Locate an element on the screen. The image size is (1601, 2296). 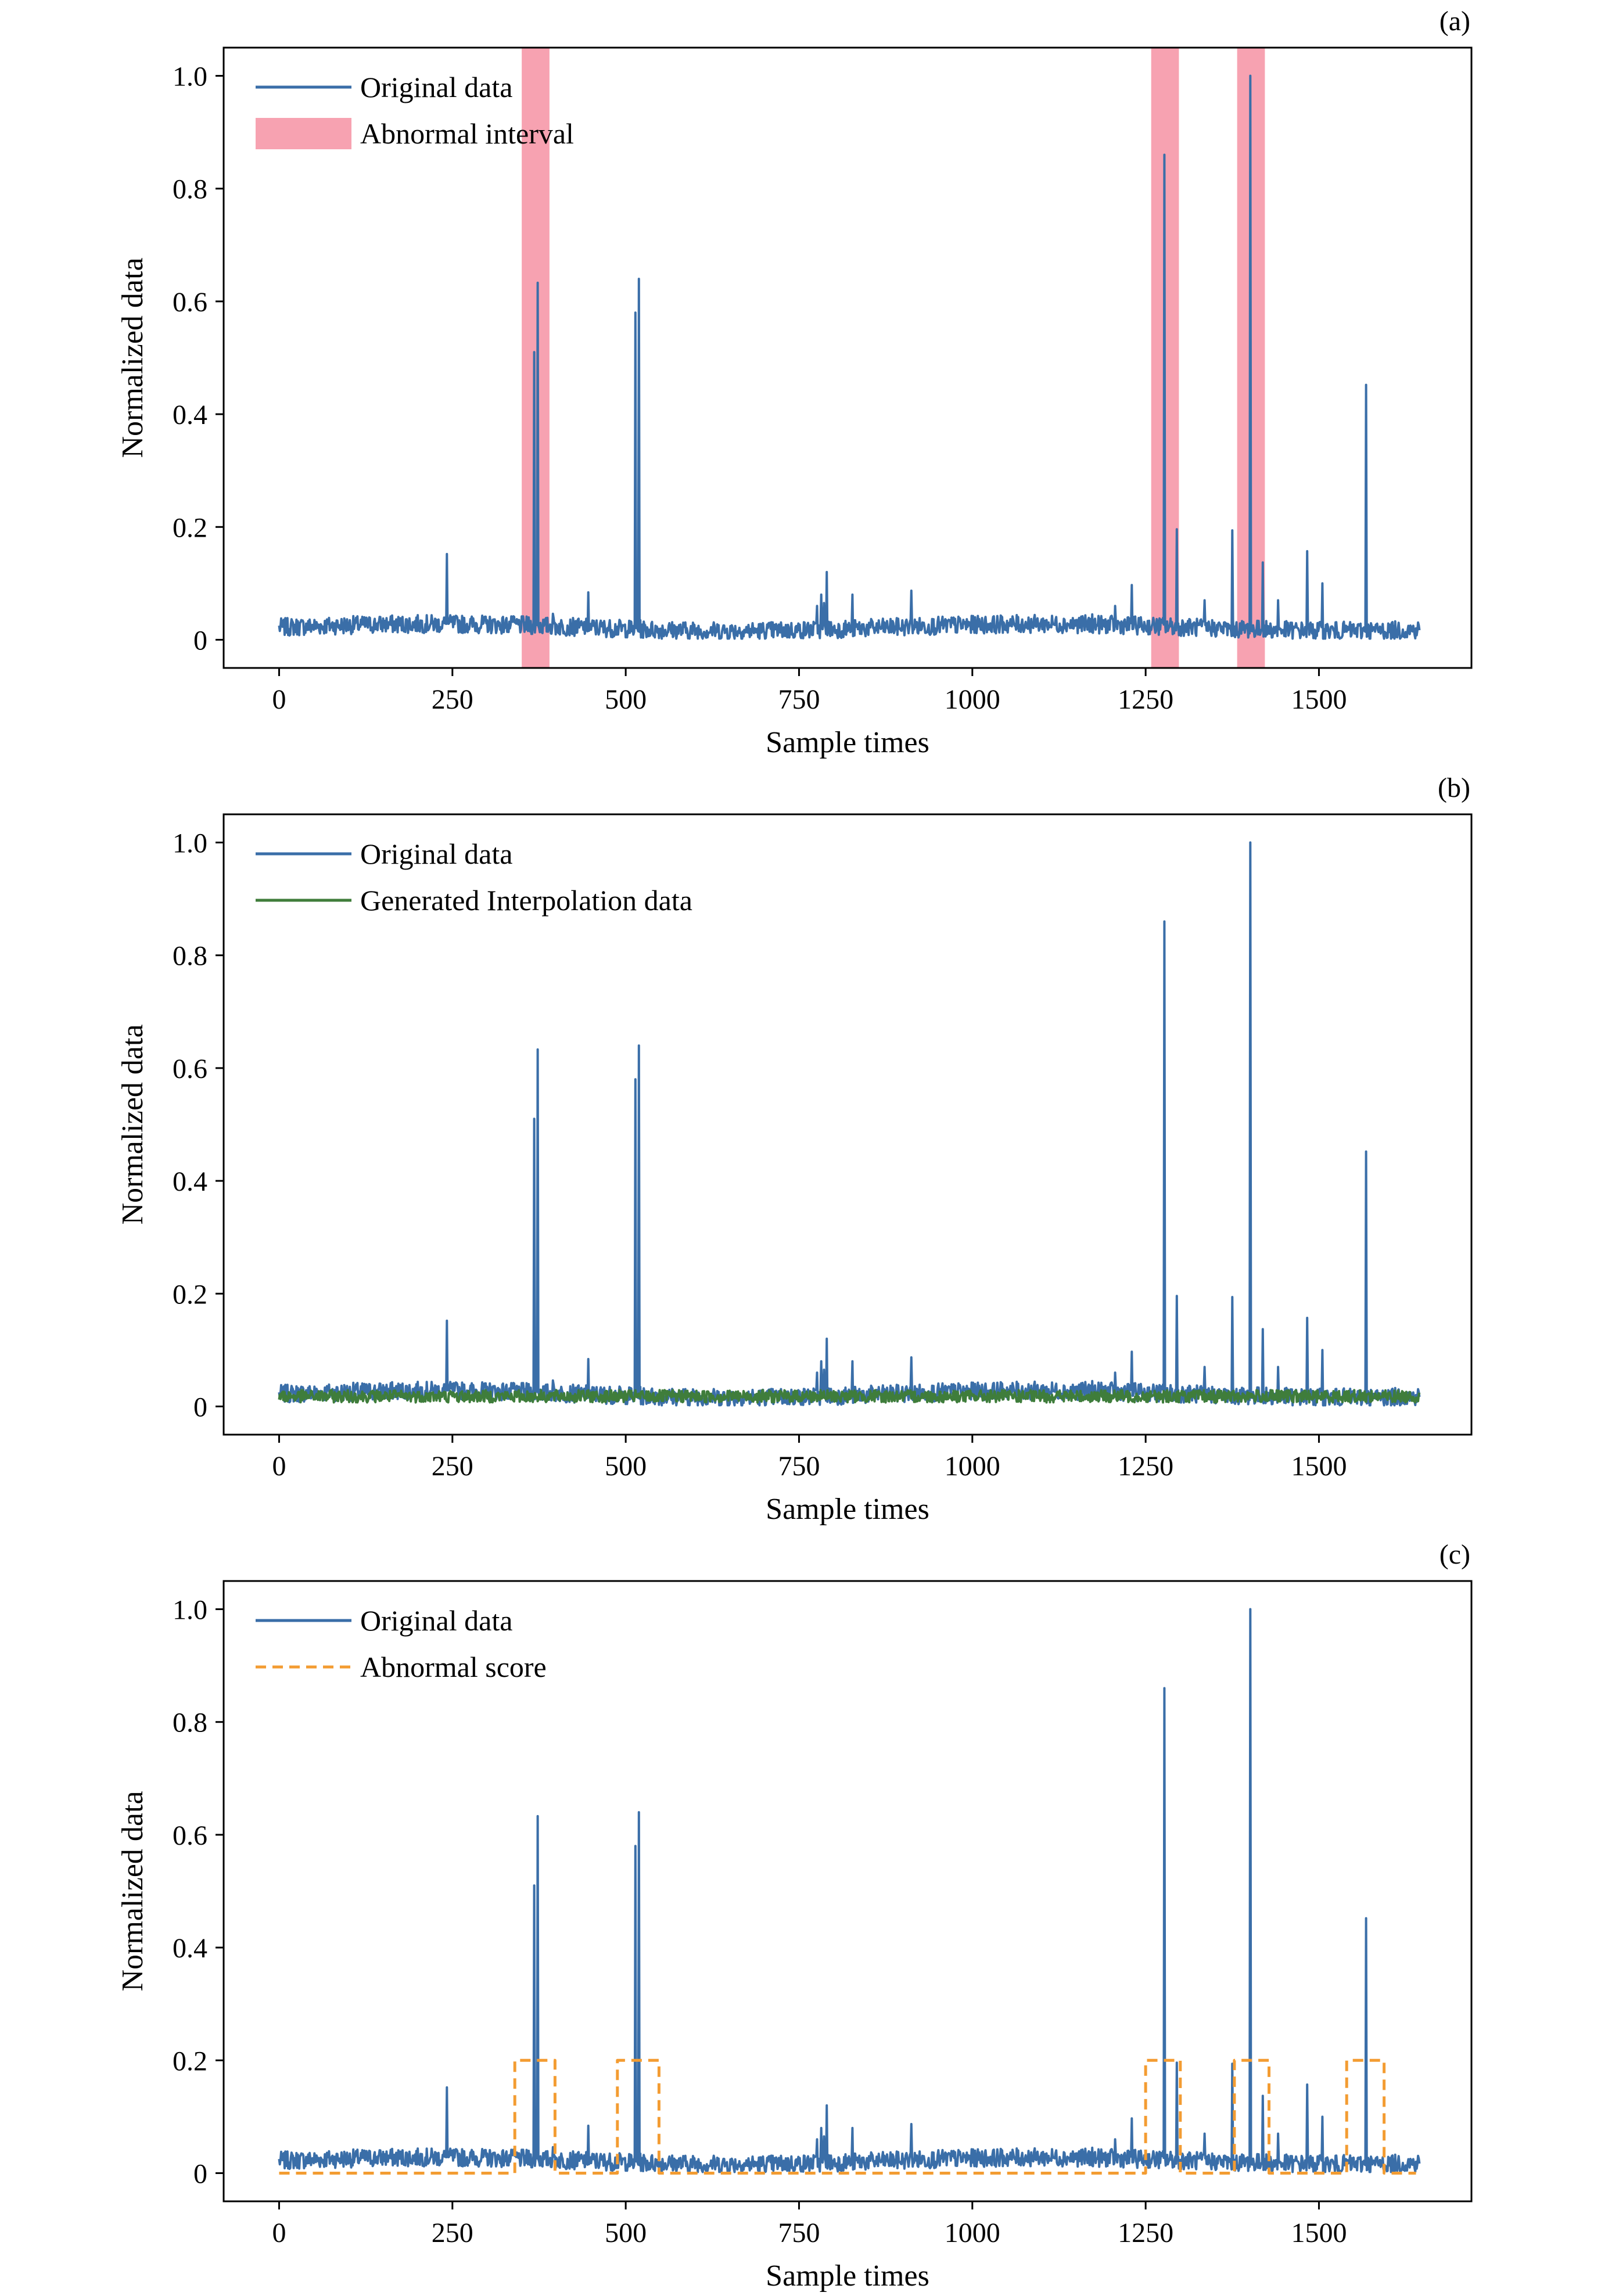
legend-label-1: Abnormal score is located at coordinates (454, 1667).